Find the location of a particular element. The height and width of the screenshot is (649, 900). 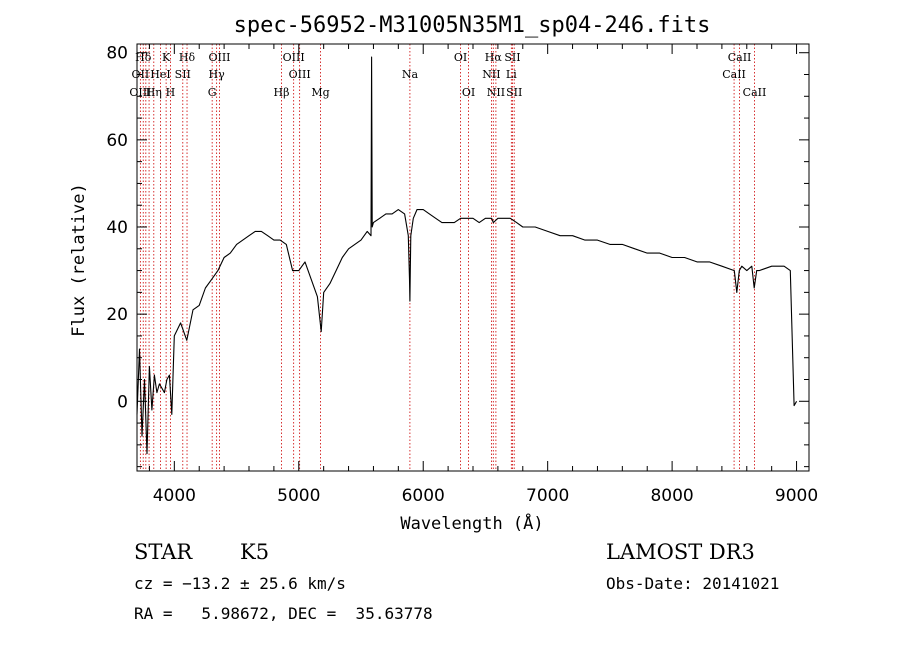

object-type: STAR is located at coordinates (163, 552).